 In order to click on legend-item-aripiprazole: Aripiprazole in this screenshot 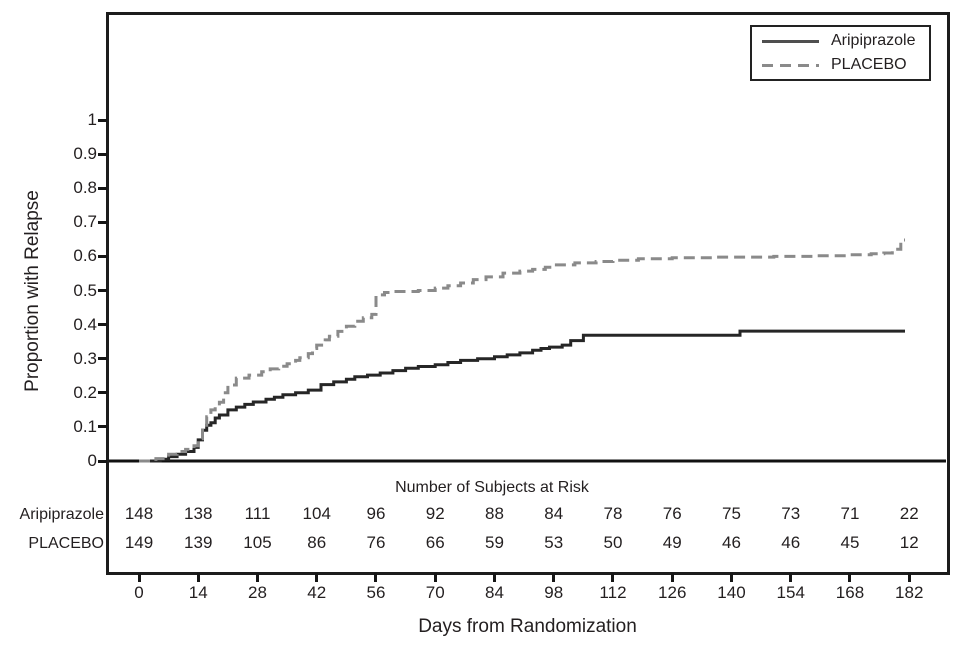, I will do `click(843, 41)`.